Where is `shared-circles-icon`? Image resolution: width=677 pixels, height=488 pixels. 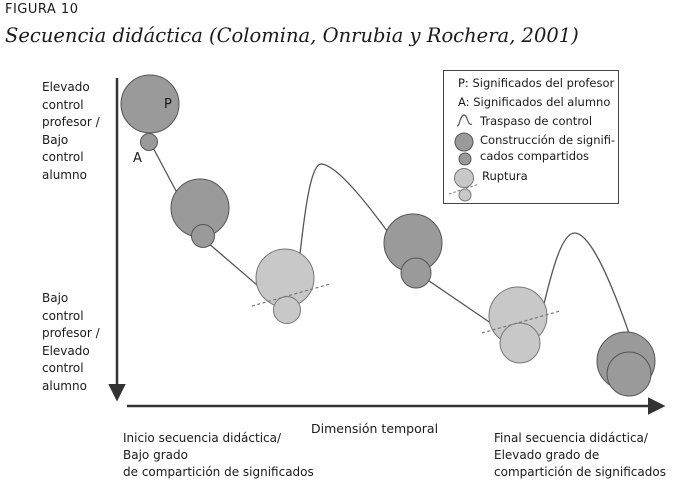 shared-circles-icon is located at coordinates (464, 149).